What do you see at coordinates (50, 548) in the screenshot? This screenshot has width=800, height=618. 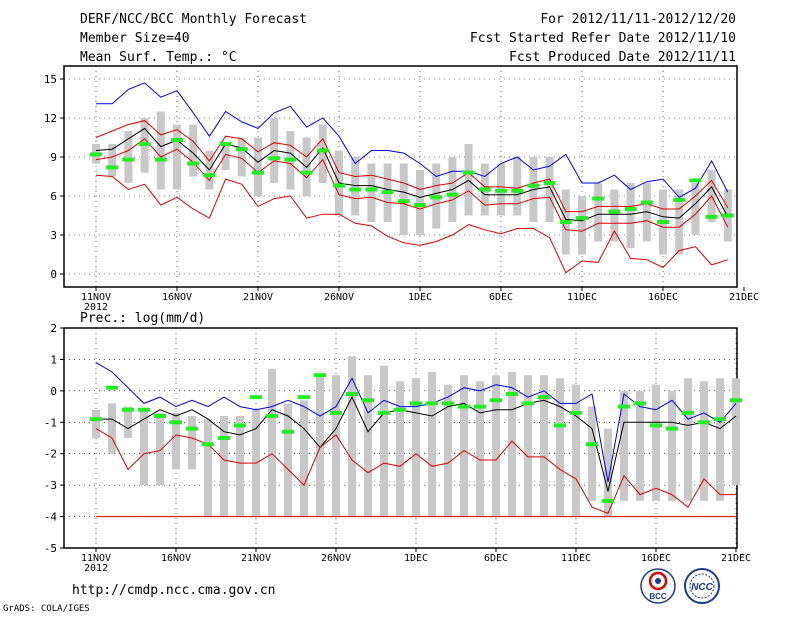 I see `prec-ytick-label: -5` at bounding box center [50, 548].